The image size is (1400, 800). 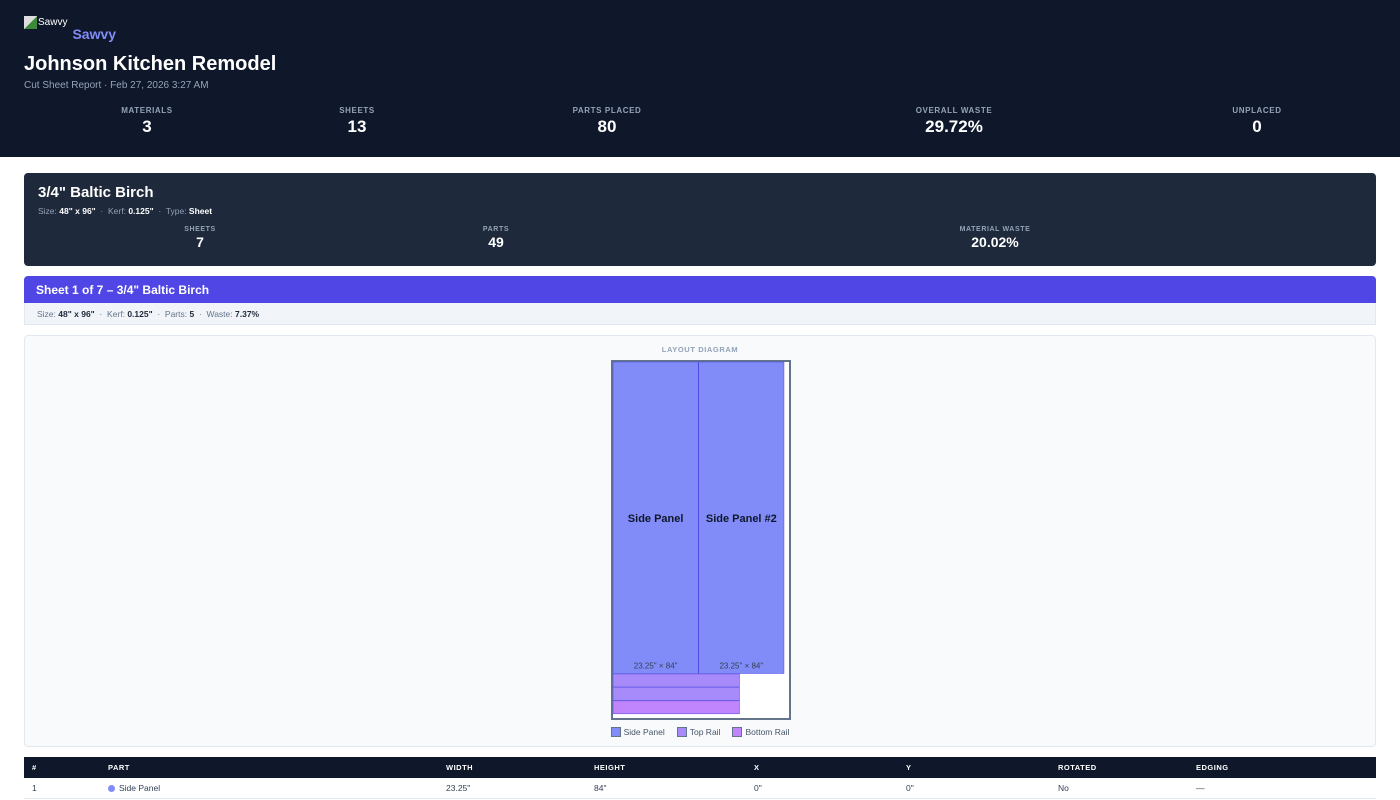 I want to click on cell-edging: —, so click(x=1282, y=788).